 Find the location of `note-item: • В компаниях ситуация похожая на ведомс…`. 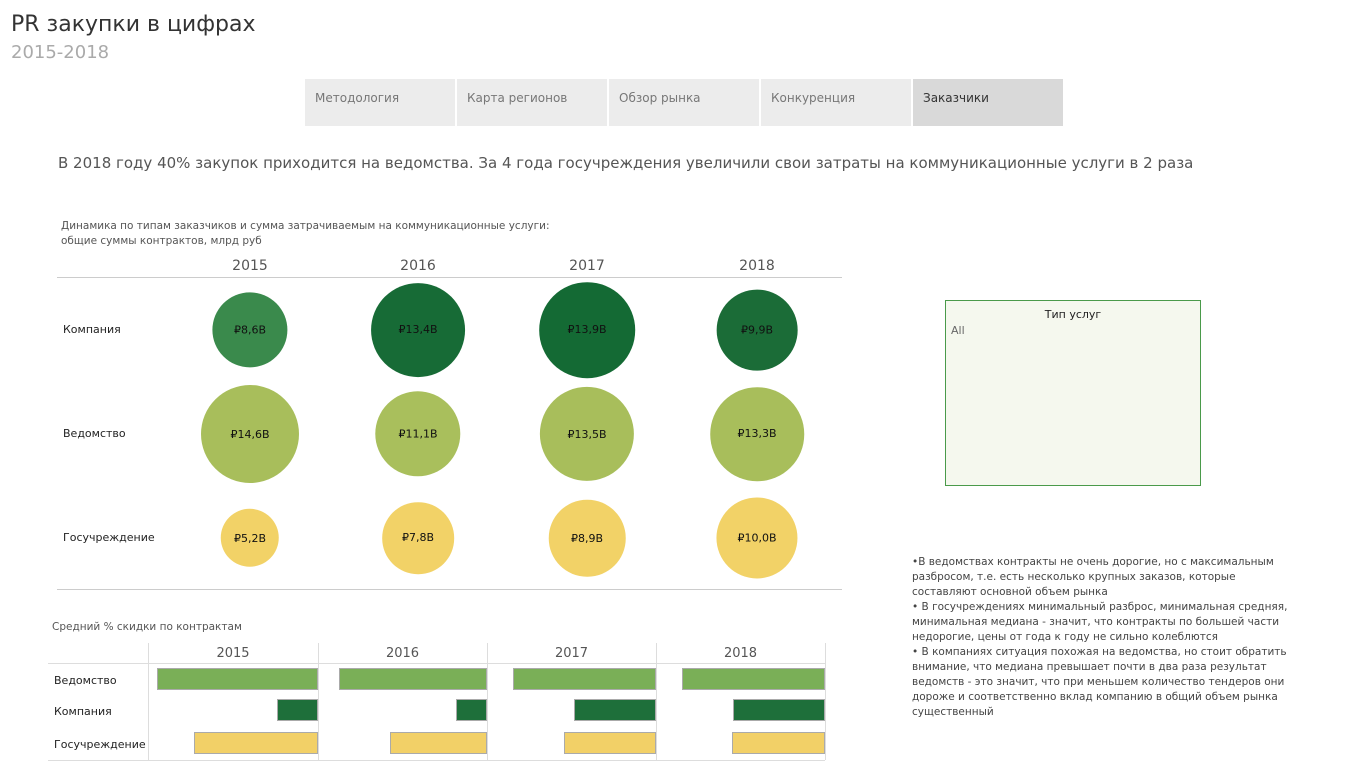

note-item: • В компаниях ситуация похожая на ведомс… is located at coordinates (1099, 682).